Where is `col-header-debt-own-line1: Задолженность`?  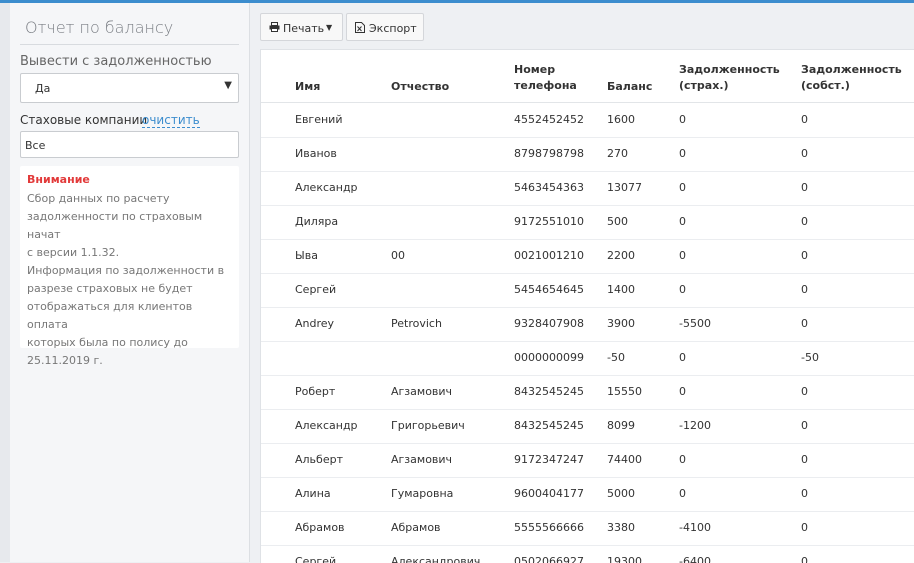 col-header-debt-own-line1: Задолженность is located at coordinates (851, 69).